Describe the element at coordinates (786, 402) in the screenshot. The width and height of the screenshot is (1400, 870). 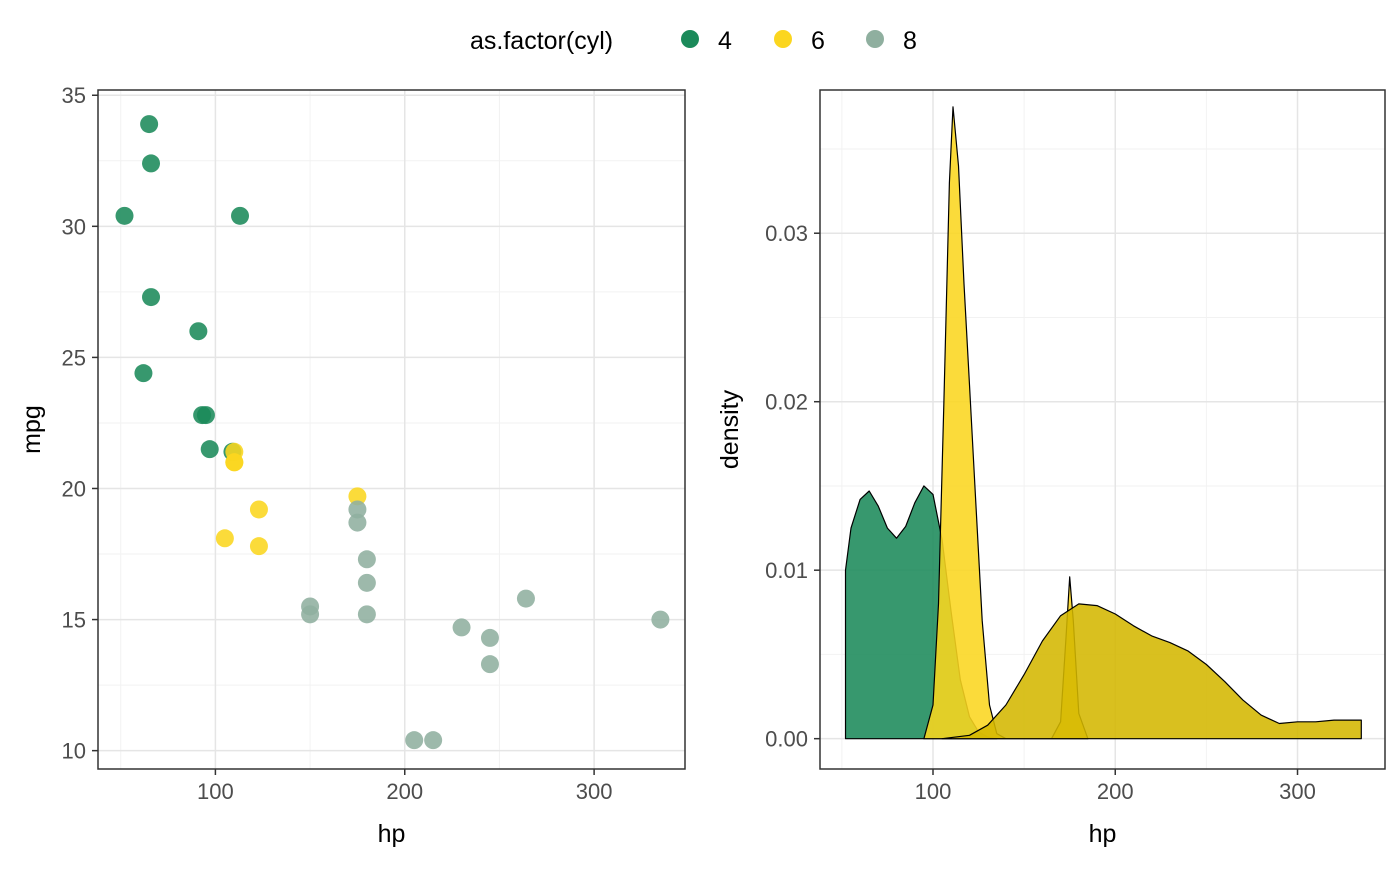
I see `y-tick-label: 0.02` at that location.